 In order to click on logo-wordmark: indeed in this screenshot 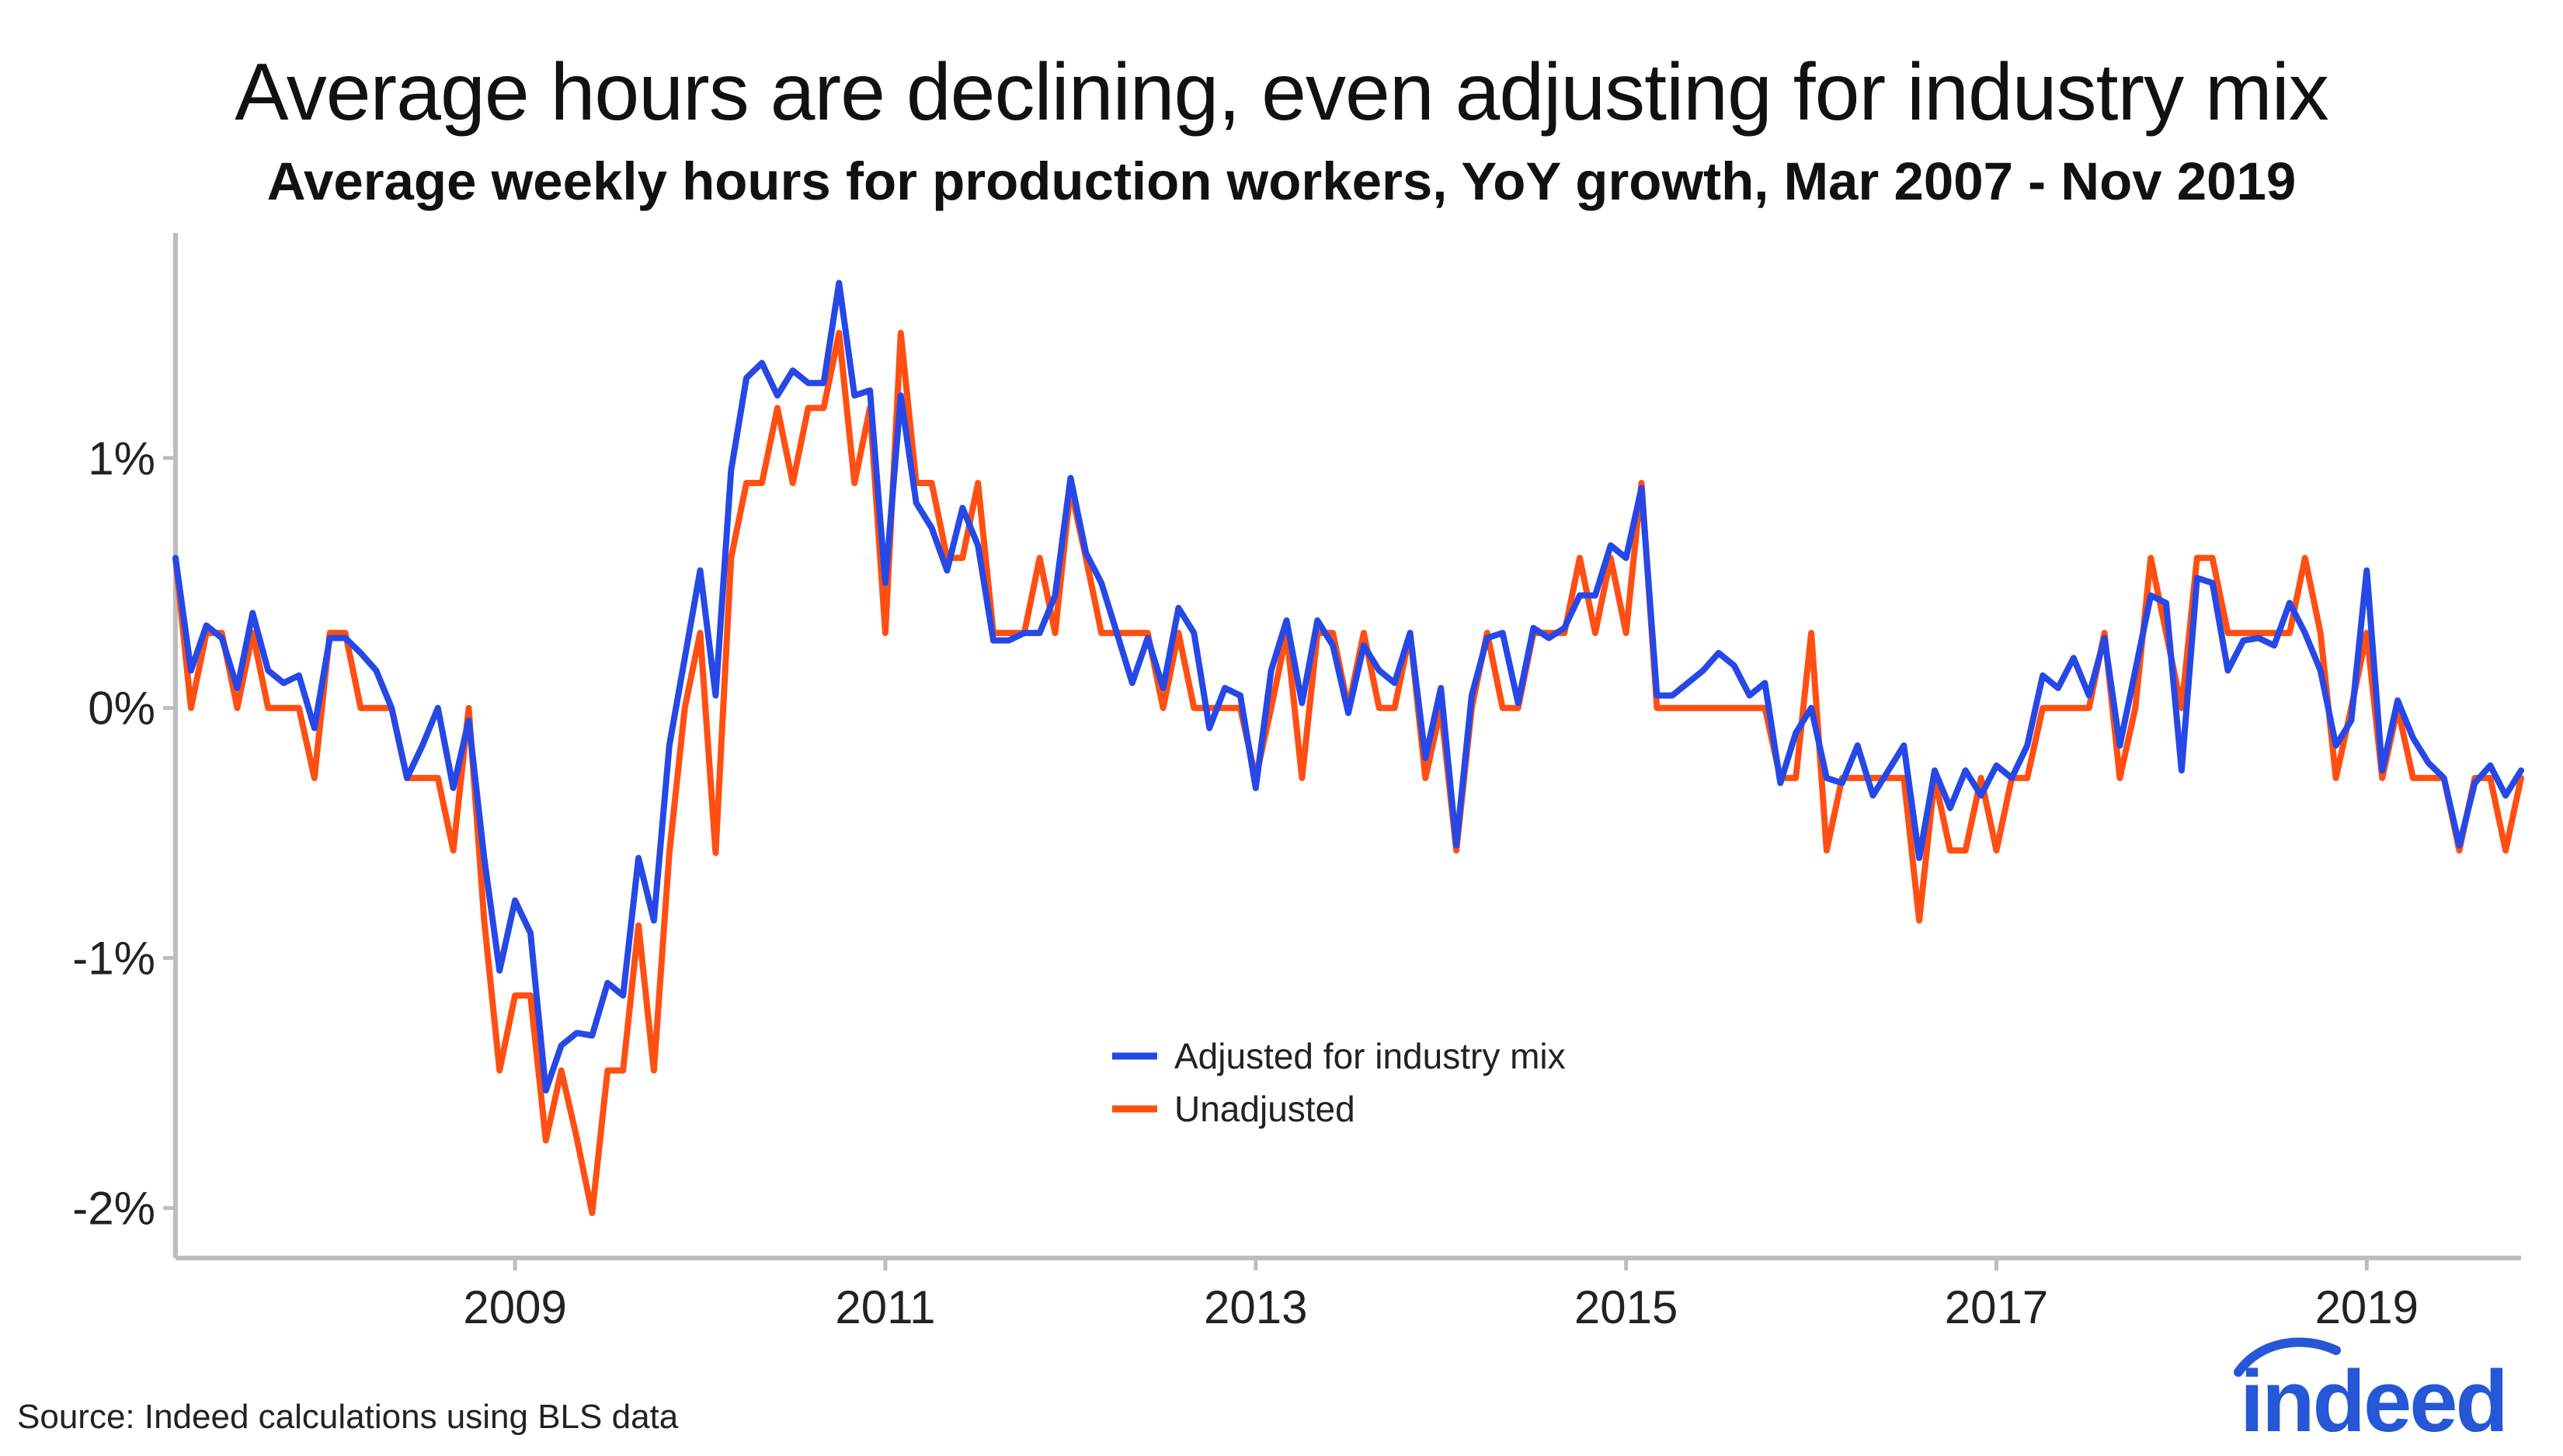, I will do `click(2373, 1396)`.